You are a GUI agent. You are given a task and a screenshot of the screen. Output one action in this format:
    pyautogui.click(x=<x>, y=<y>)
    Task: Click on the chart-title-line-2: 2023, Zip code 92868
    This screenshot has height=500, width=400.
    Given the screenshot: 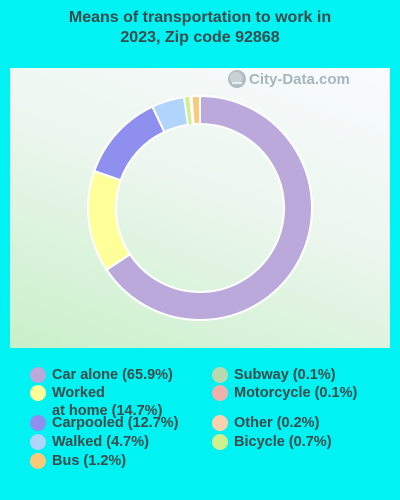 What is the action you would take?
    pyautogui.click(x=200, y=37)
    